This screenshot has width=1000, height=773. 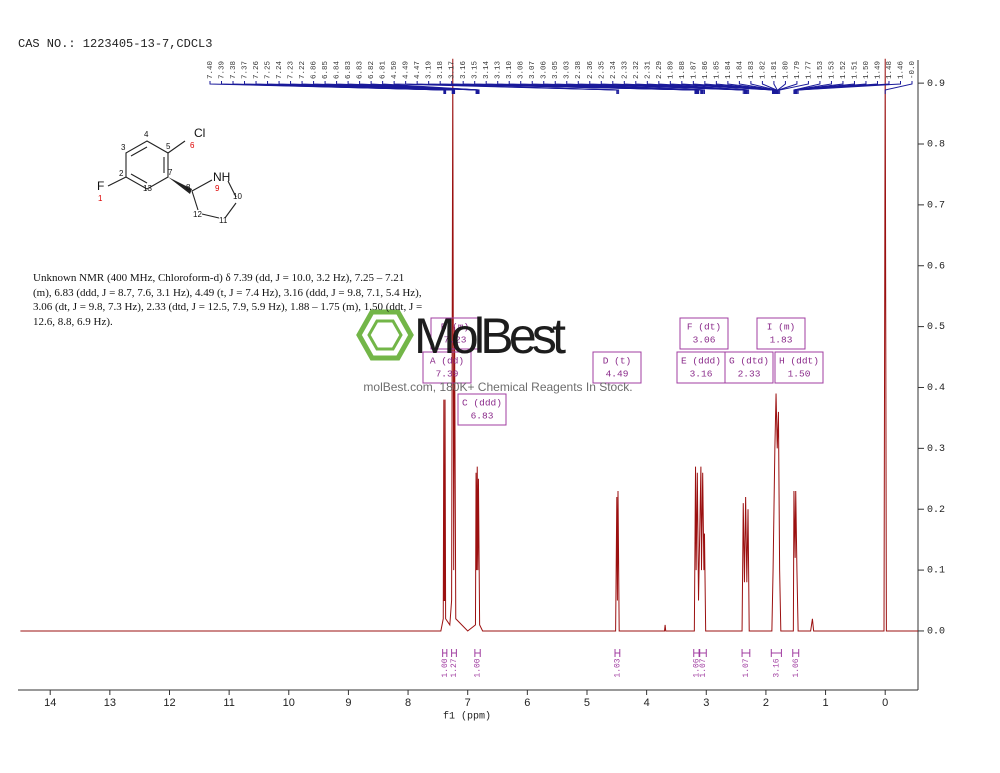 What do you see at coordinates (781, 327) in the screenshot?
I see `multiplet-label: I (m)` at bounding box center [781, 327].